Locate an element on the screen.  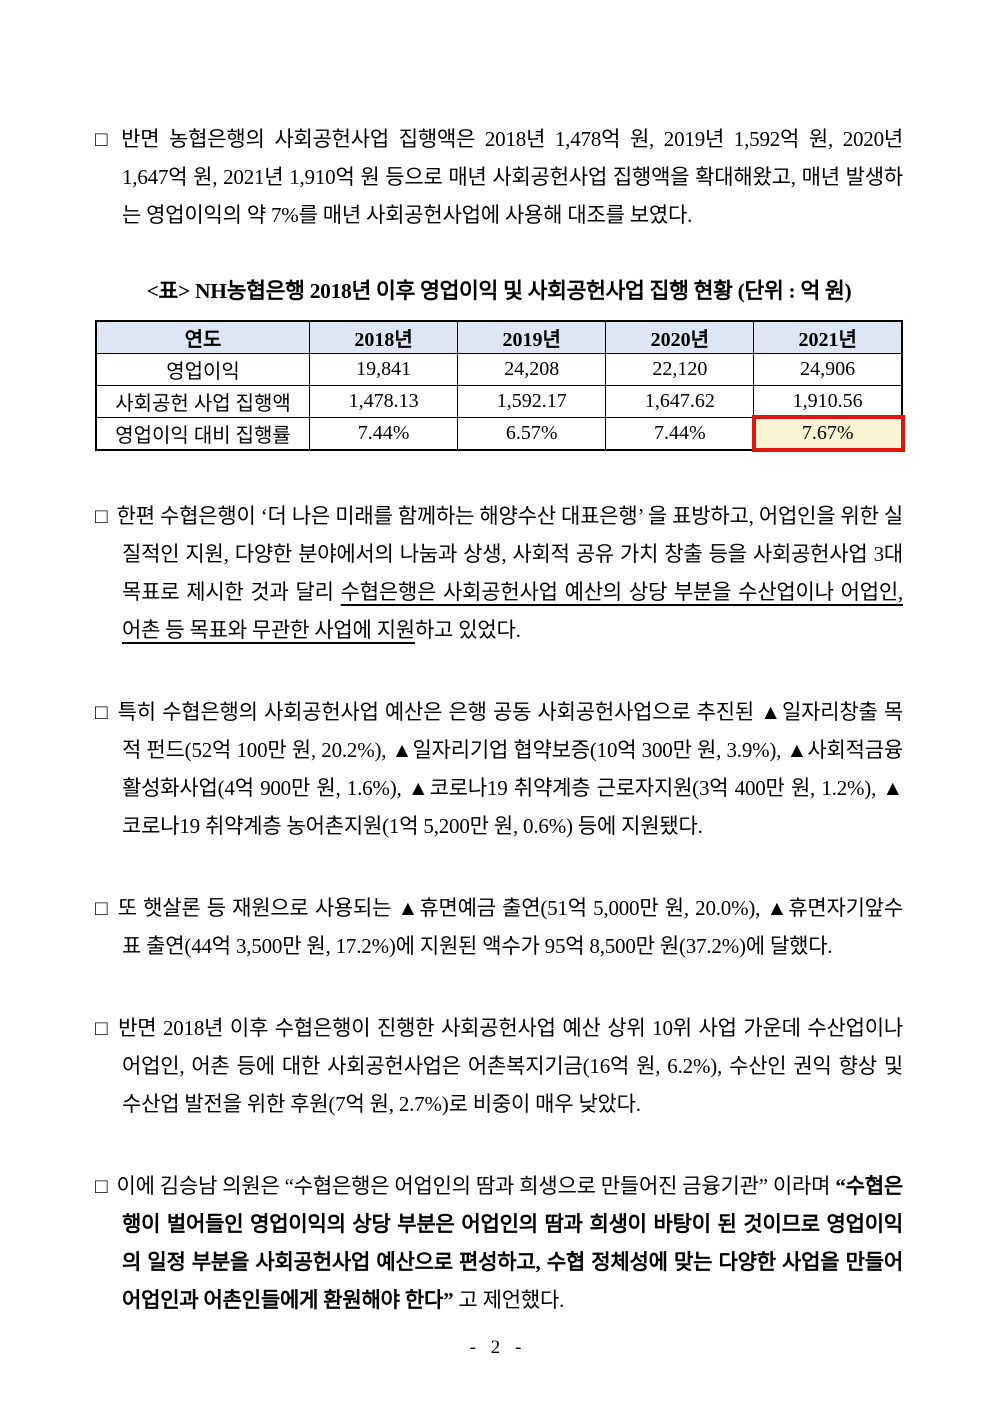
table-row-operating-profit: 영업이익 19,841 24,208 22,120 24,906 is located at coordinates (499, 369).